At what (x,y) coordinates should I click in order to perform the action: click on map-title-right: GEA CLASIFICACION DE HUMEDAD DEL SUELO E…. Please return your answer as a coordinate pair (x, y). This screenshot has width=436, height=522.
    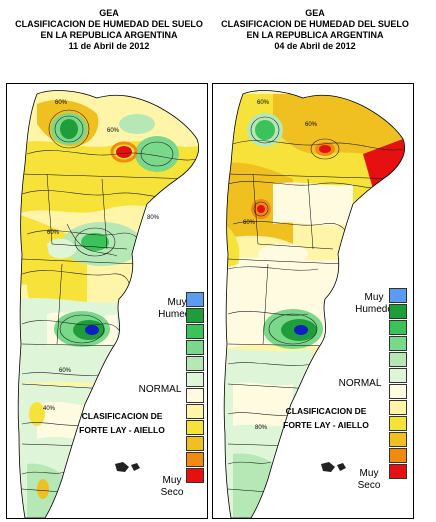
    Looking at the image, I should click on (315, 30).